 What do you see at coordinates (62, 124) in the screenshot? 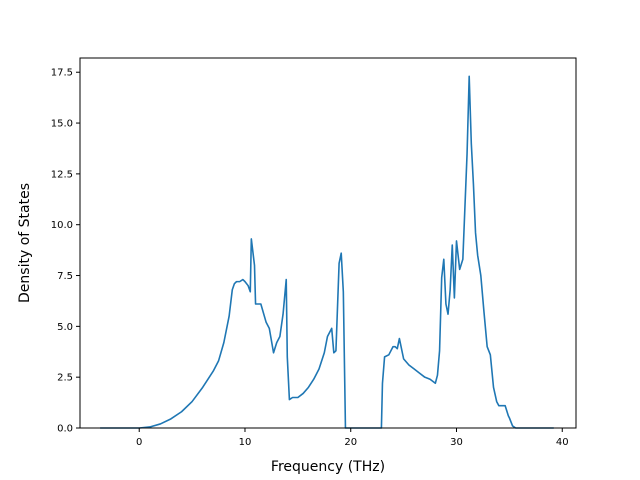
I see `y-tick-label: 15.0` at bounding box center [62, 124].